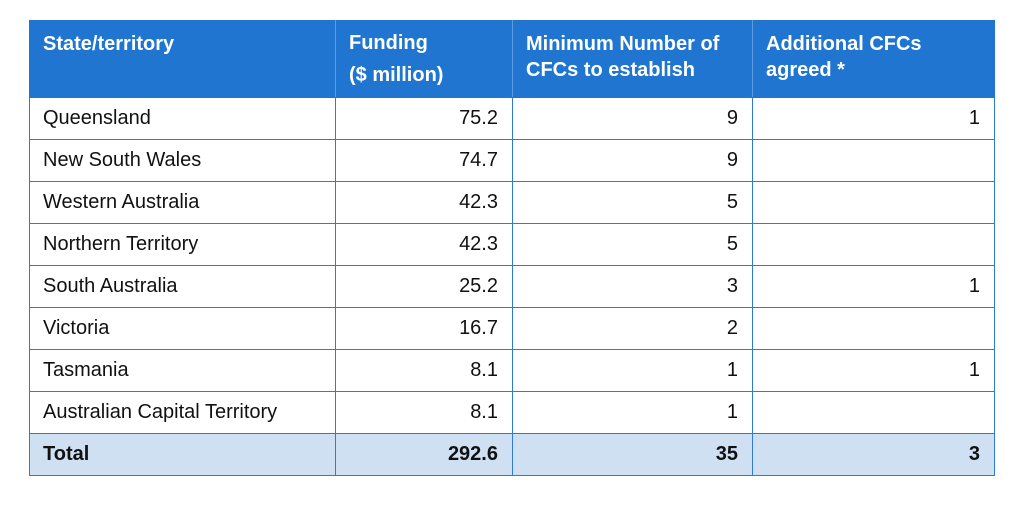  I want to click on cell-state: Victoria, so click(182, 328).